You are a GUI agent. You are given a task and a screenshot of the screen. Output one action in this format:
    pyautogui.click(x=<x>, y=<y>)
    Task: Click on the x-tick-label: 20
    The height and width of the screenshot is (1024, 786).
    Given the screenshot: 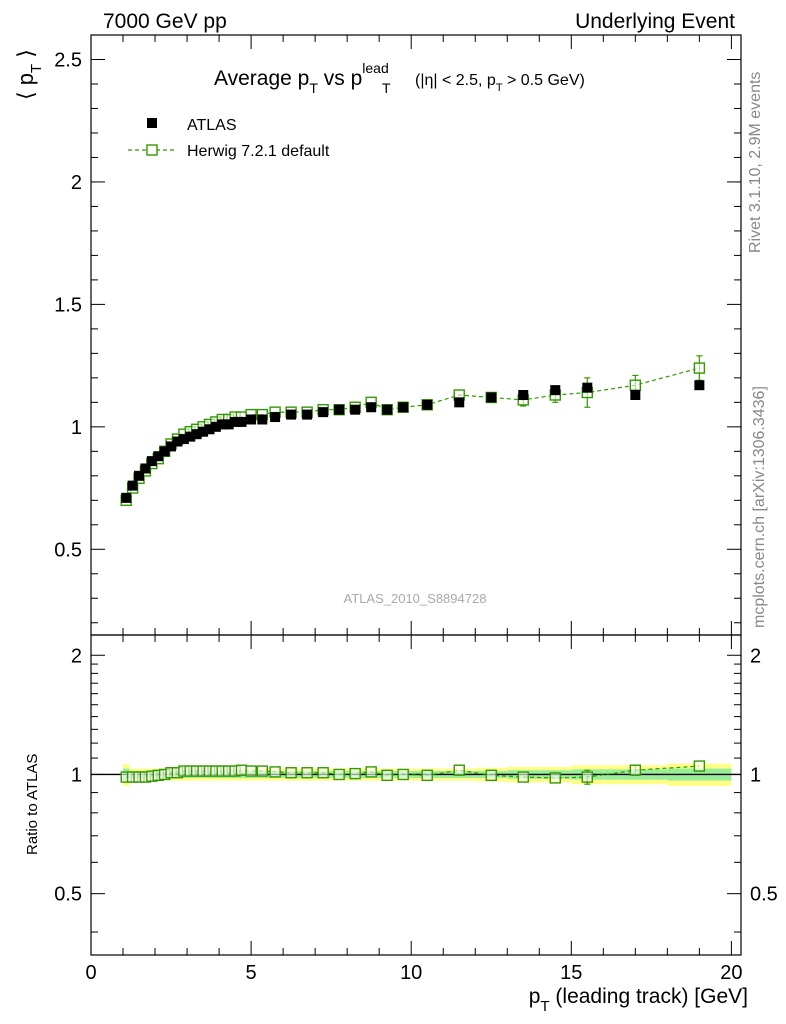 What is the action you would take?
    pyautogui.click(x=731, y=973)
    